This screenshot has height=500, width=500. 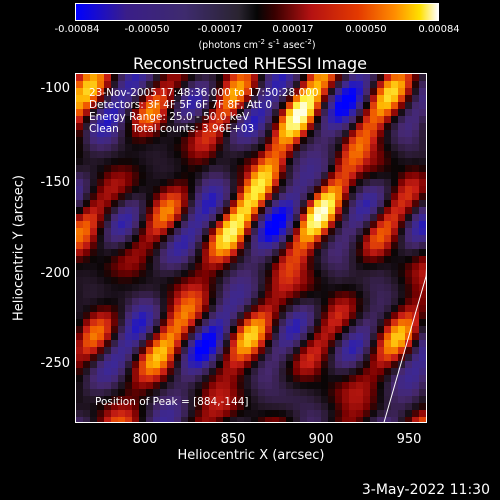 What do you see at coordinates (257, 12) in the screenshot?
I see `colorbar-gradient` at bounding box center [257, 12].